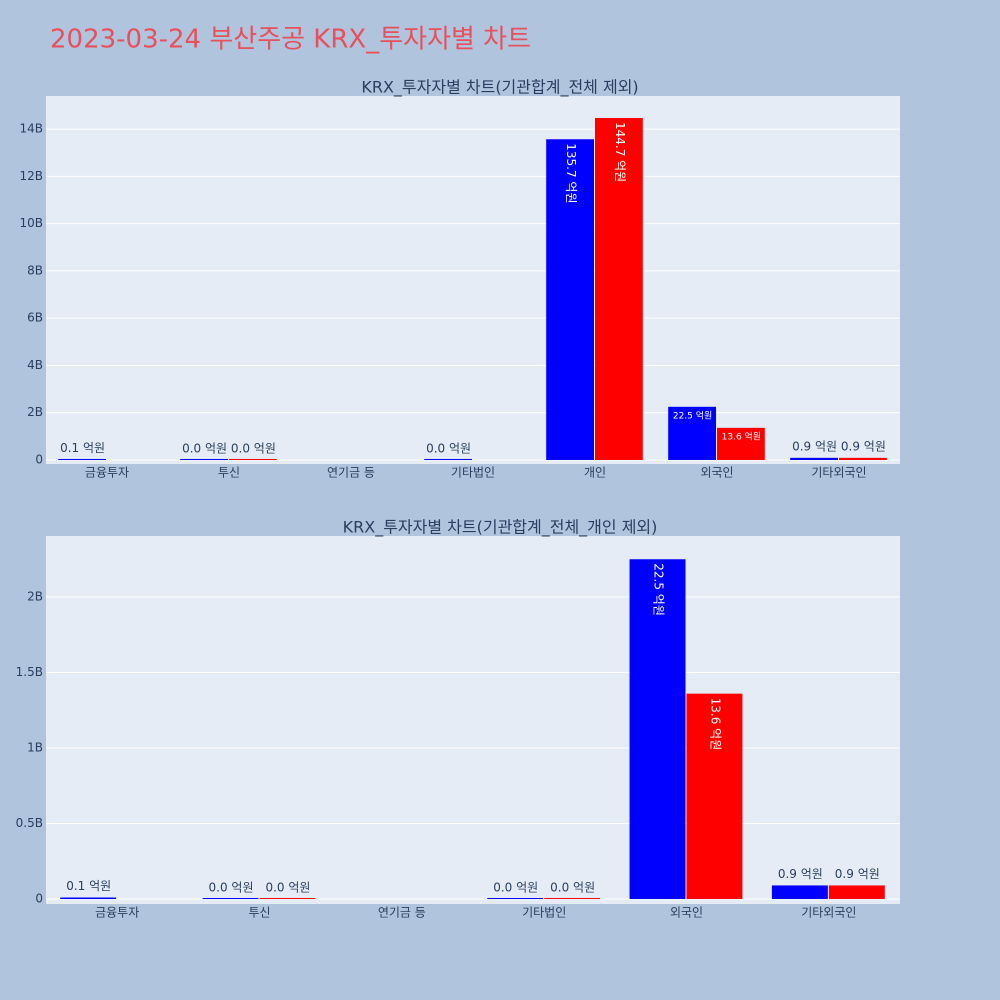 The width and height of the screenshot is (1000, 1000). What do you see at coordinates (499, 88) in the screenshot?
I see `chart-title: KRX_투자자별 차트(기관합계_전체 제외)` at bounding box center [499, 88].